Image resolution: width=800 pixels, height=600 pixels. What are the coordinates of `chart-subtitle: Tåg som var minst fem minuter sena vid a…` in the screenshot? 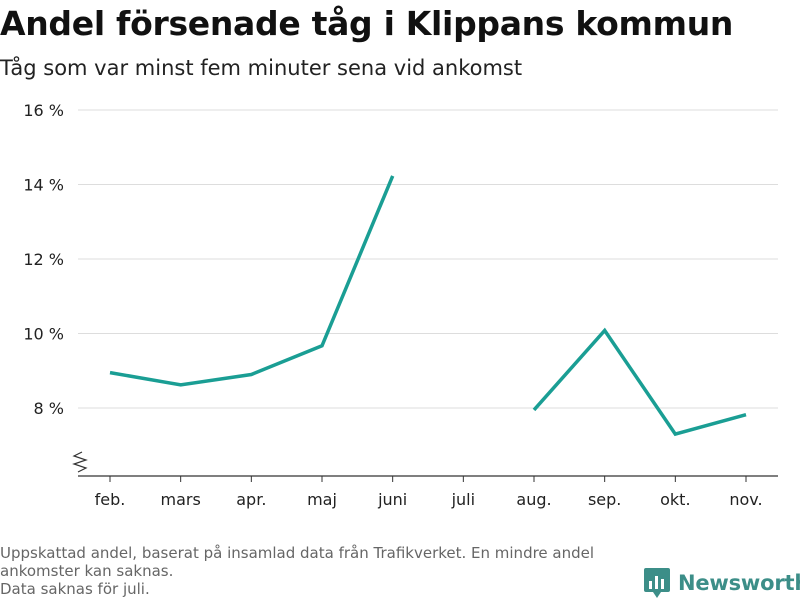 It's located at (261, 68).